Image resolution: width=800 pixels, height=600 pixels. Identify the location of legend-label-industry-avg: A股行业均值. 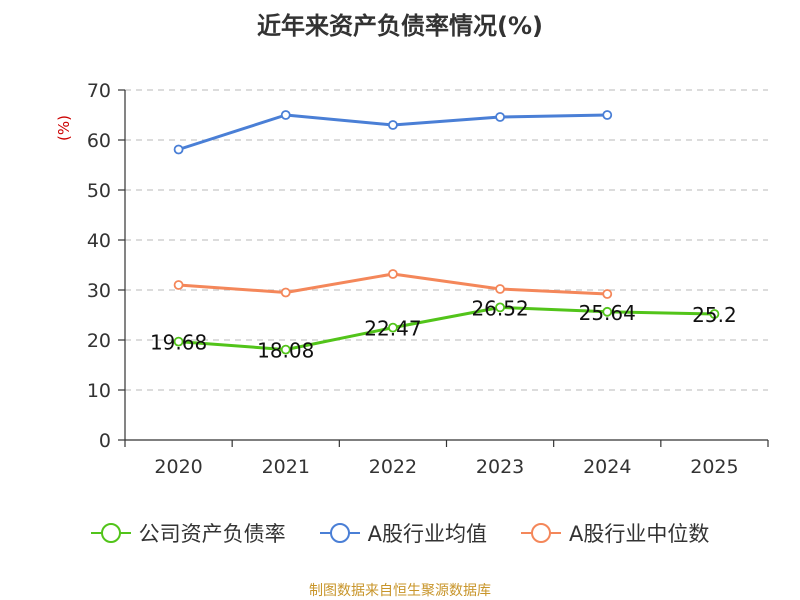
(427, 534).